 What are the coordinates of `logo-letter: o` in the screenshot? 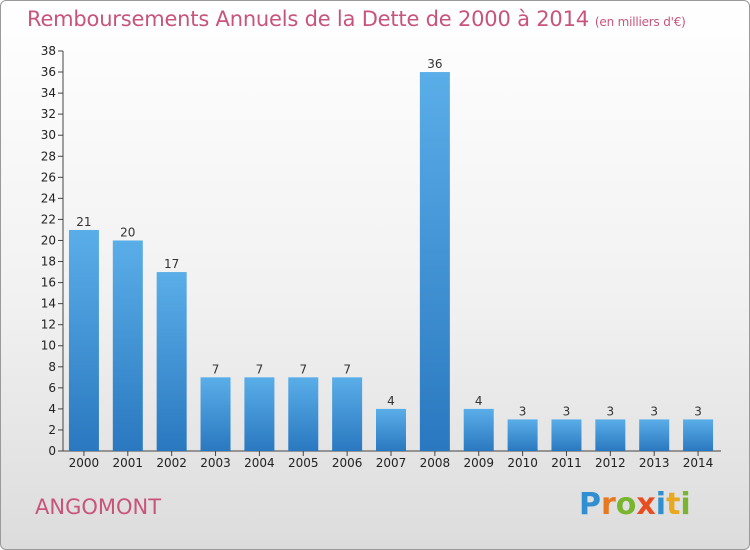 It's located at (626, 504).